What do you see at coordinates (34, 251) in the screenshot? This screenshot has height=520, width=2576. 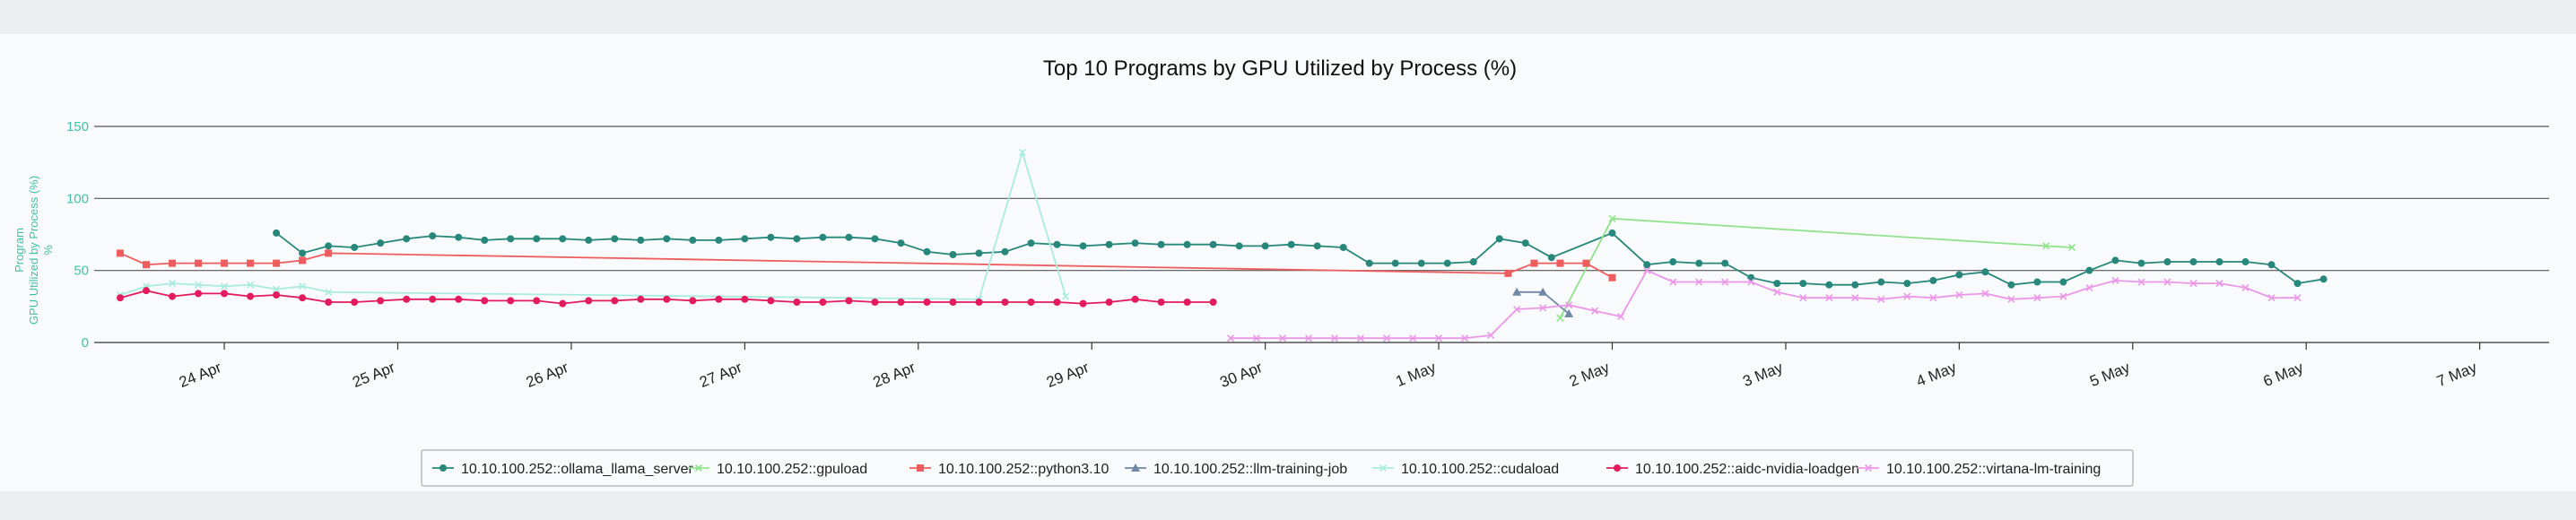 I see `y-axis-label: Program GPU Utilized by Process (%) %` at bounding box center [34, 251].